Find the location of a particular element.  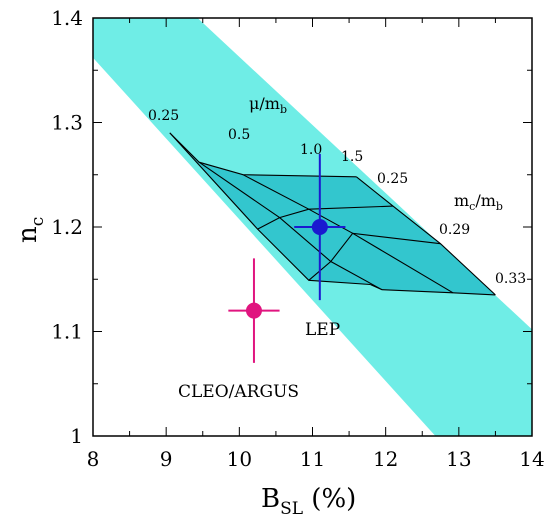

data-points is located at coordinates (287, 258).